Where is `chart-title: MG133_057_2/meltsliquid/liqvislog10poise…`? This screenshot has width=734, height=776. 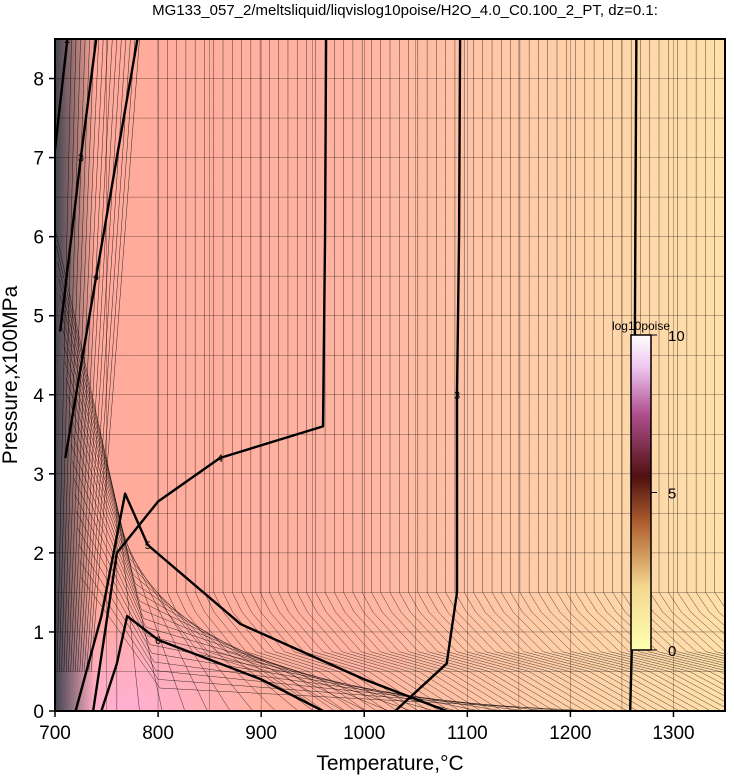 chart-title: MG133_057_2/meltsliquid/liqvislog10poise… is located at coordinates (405, 10).